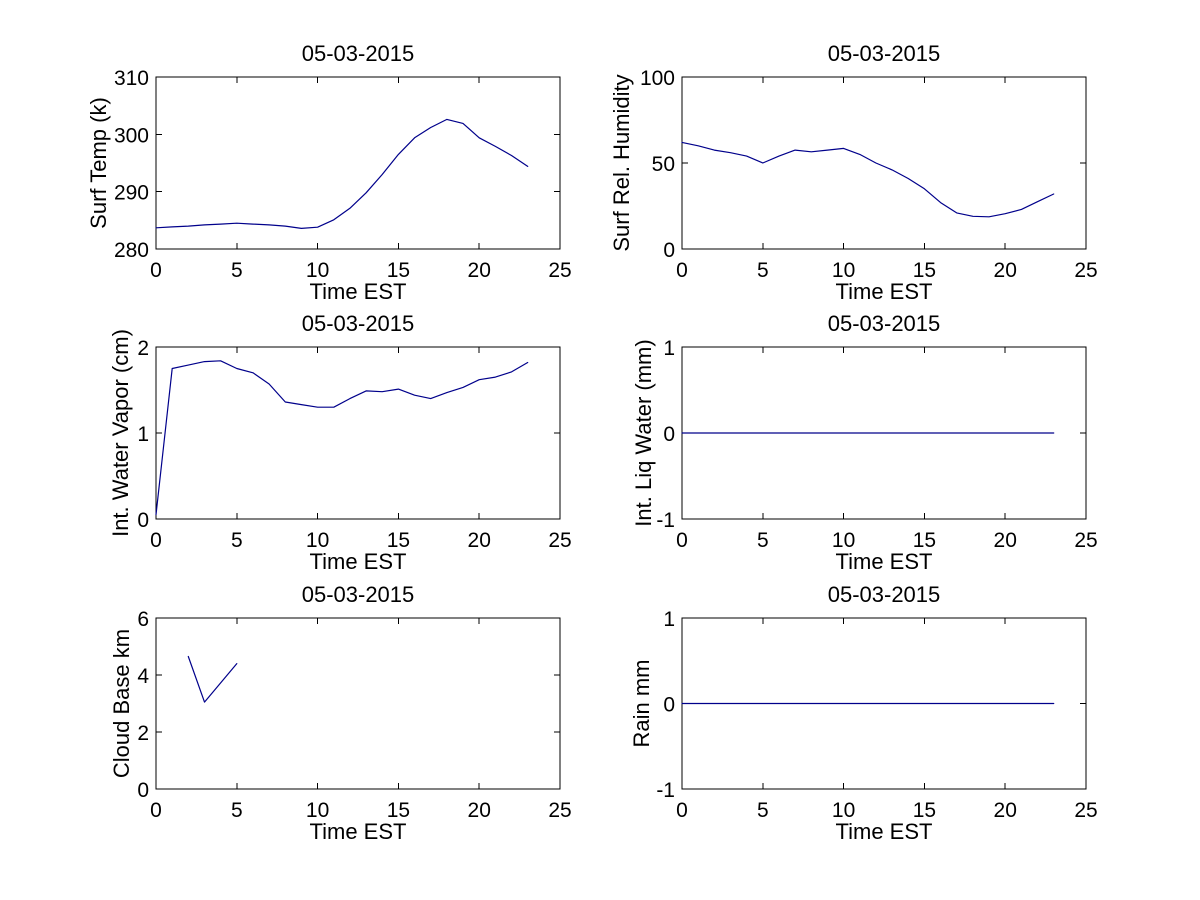 Image resolution: width=1200 pixels, height=900 pixels. What do you see at coordinates (131, 250) in the screenshot?
I see `y-tick-label: 280` at bounding box center [131, 250].